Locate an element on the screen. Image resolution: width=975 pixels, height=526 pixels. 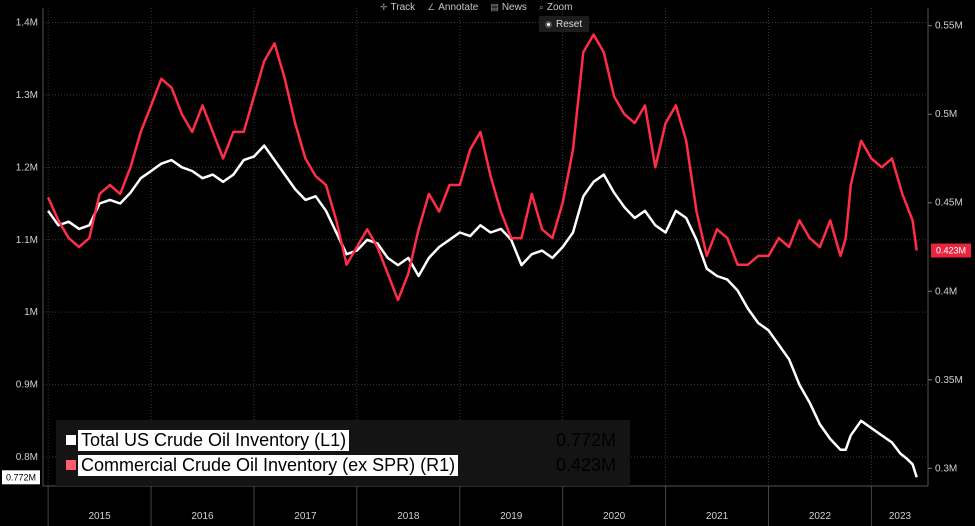
reset-button: Reset is located at coordinates (564, 24).